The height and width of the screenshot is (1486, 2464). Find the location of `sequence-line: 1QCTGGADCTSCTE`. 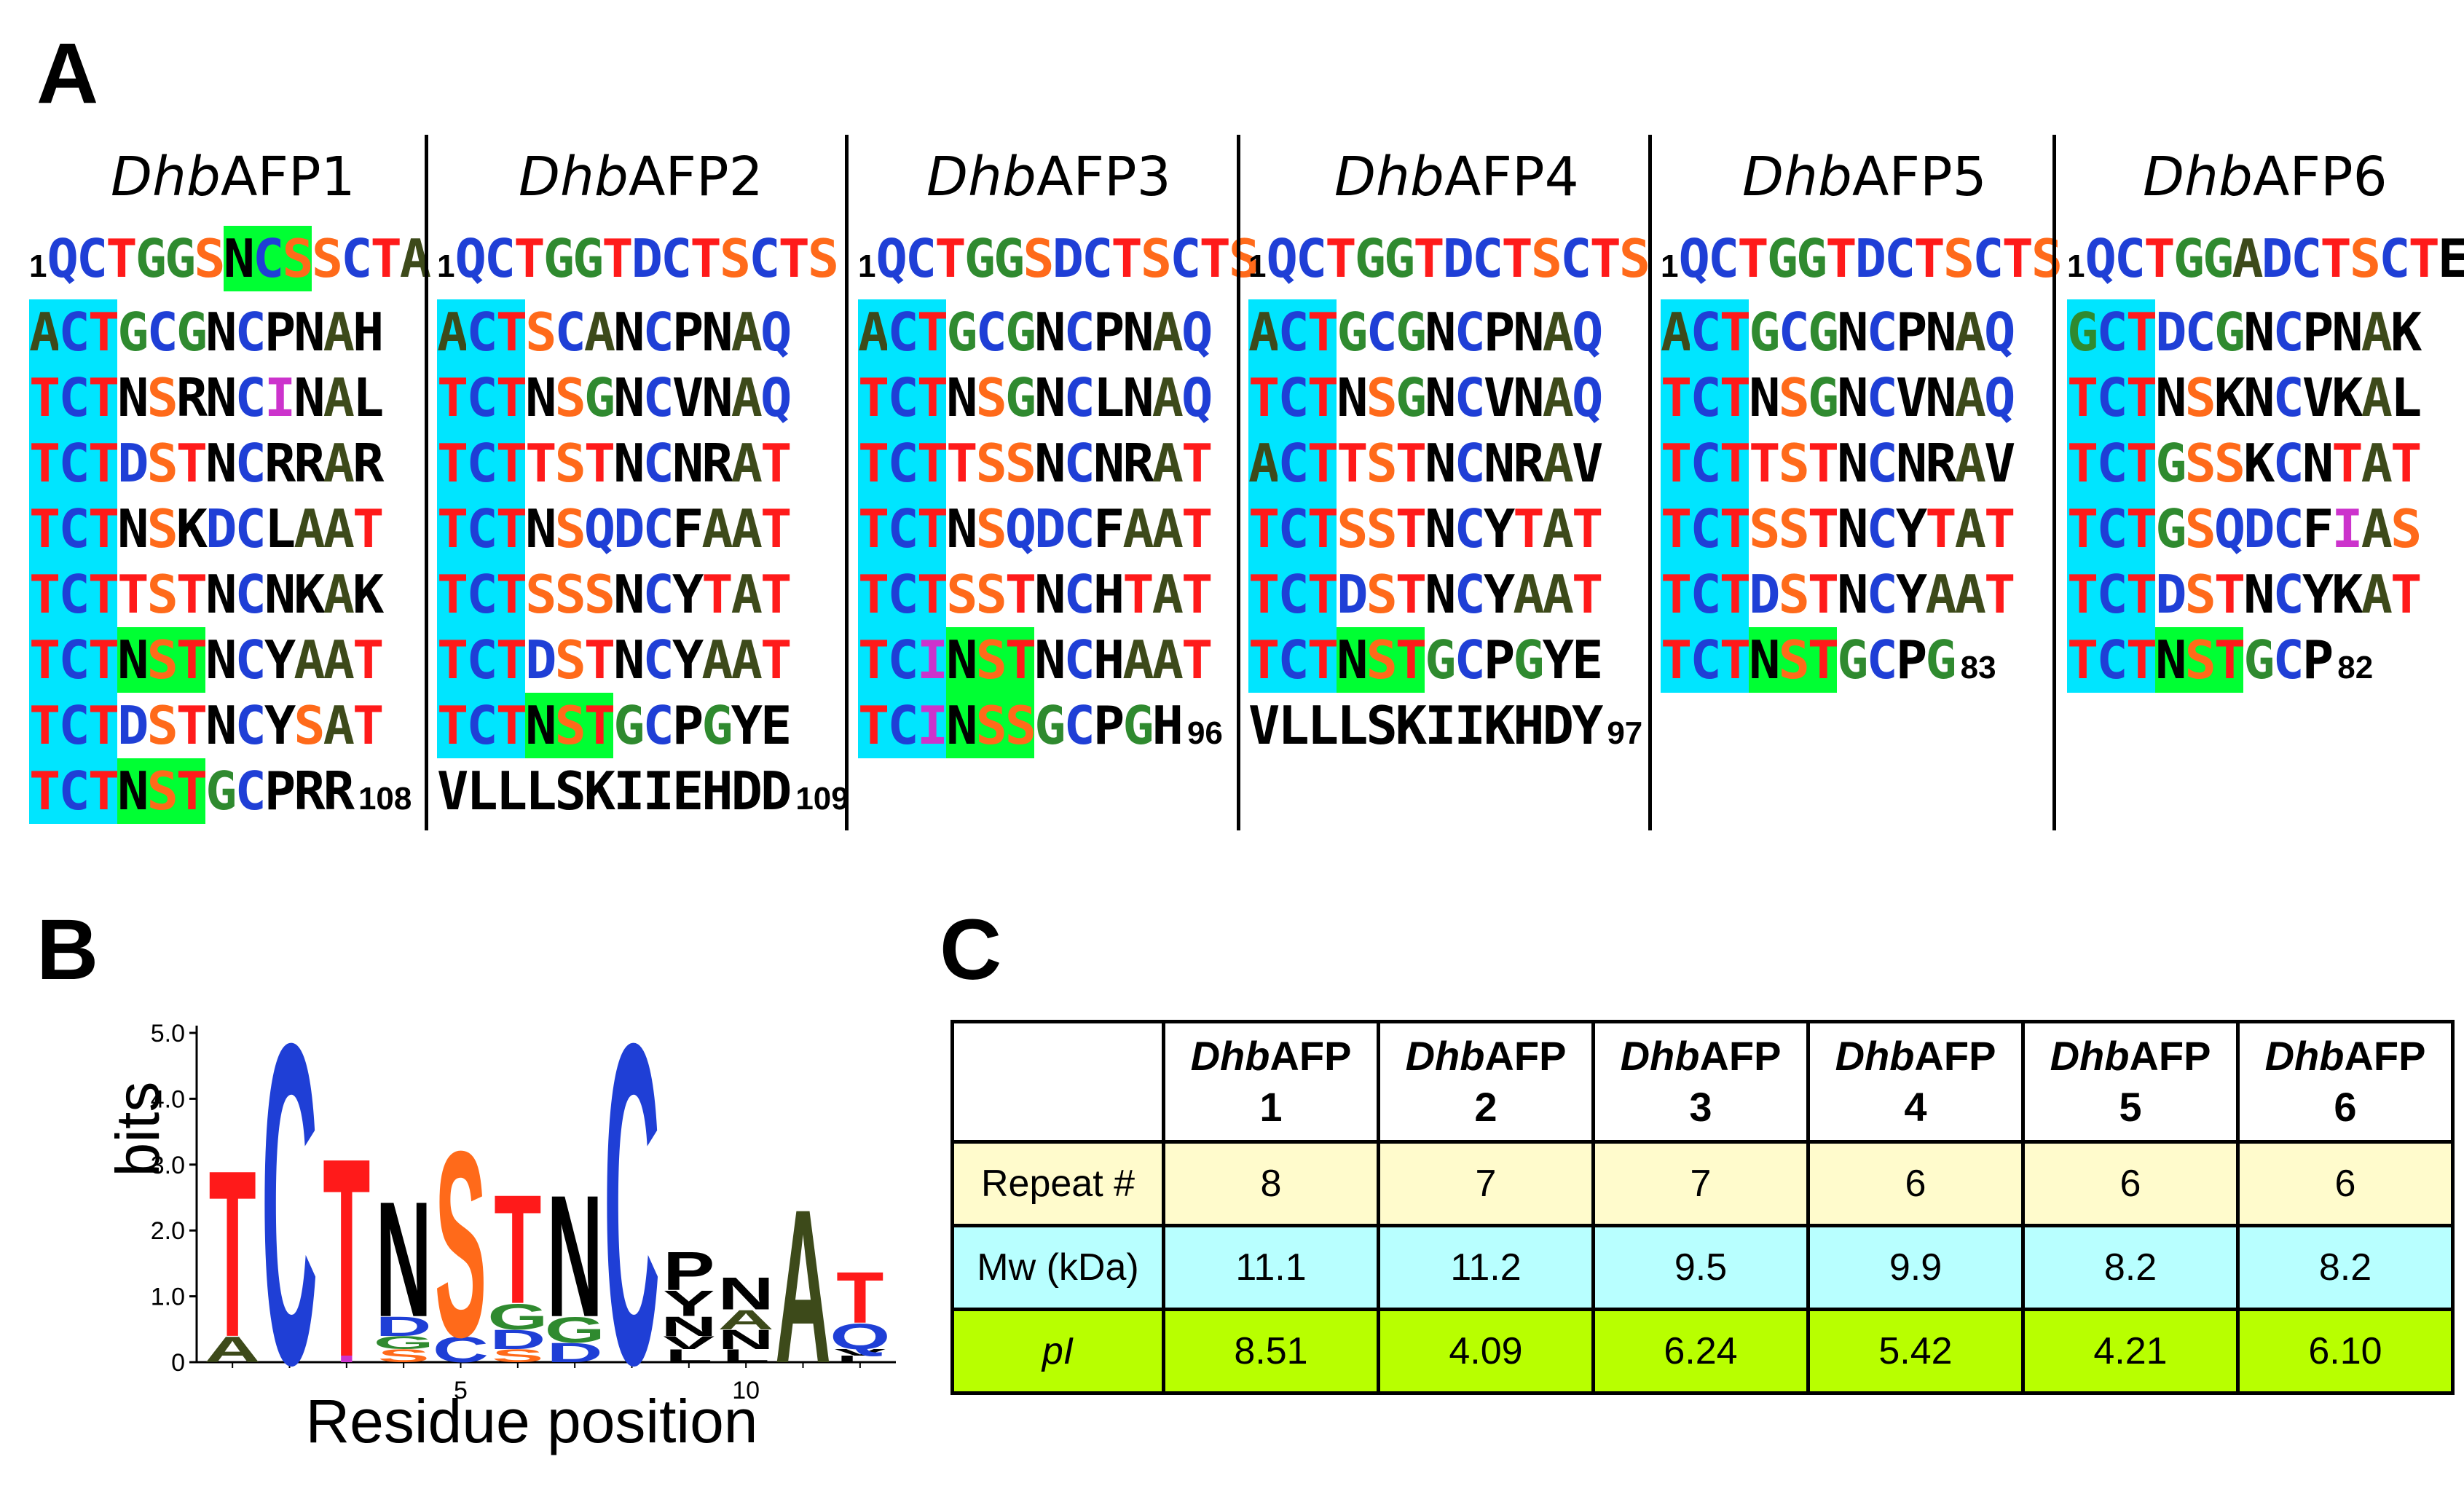

sequence-line: 1QCTGGADCTSCTE is located at coordinates (2265, 262).